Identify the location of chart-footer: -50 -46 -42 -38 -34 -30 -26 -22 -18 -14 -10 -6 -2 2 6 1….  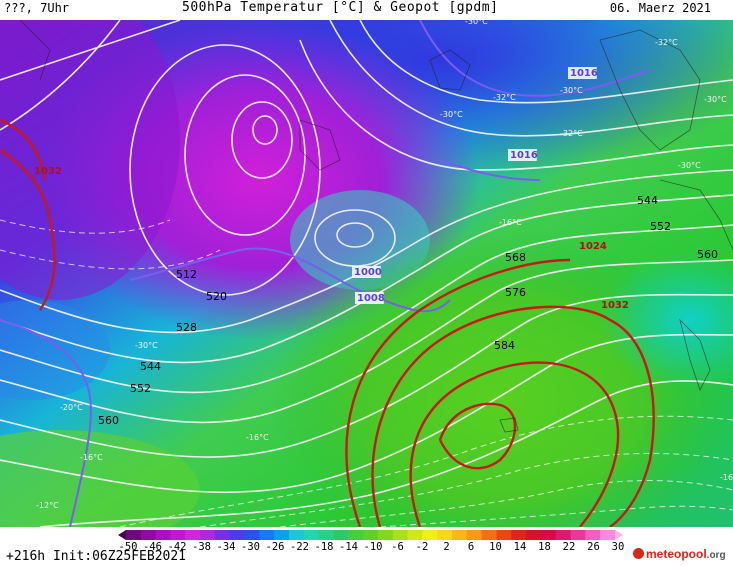
(366, 546).